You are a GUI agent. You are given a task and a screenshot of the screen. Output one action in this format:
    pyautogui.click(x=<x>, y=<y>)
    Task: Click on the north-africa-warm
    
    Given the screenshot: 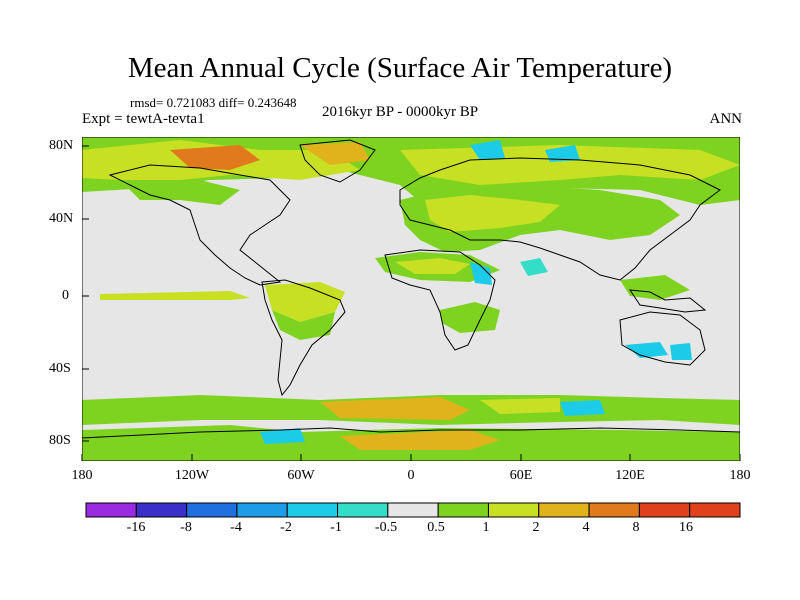 What is the action you would take?
    pyautogui.click(x=432, y=266)
    